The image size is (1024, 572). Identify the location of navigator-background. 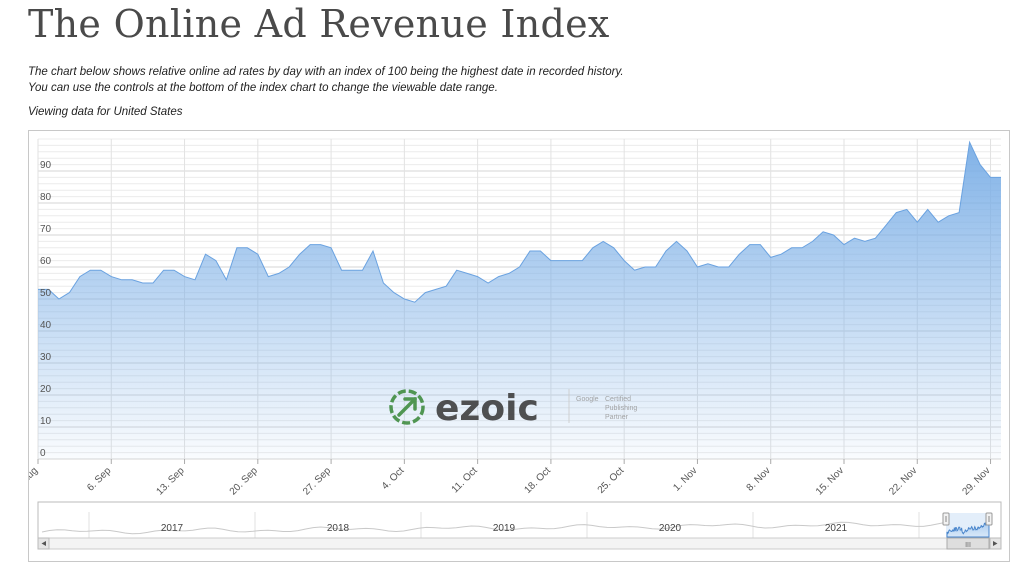
(519, 520).